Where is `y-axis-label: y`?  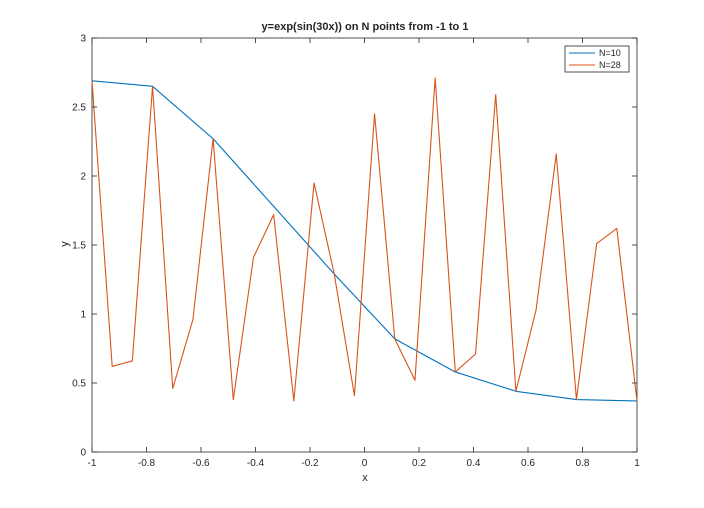
y-axis-label: y is located at coordinates (65, 244).